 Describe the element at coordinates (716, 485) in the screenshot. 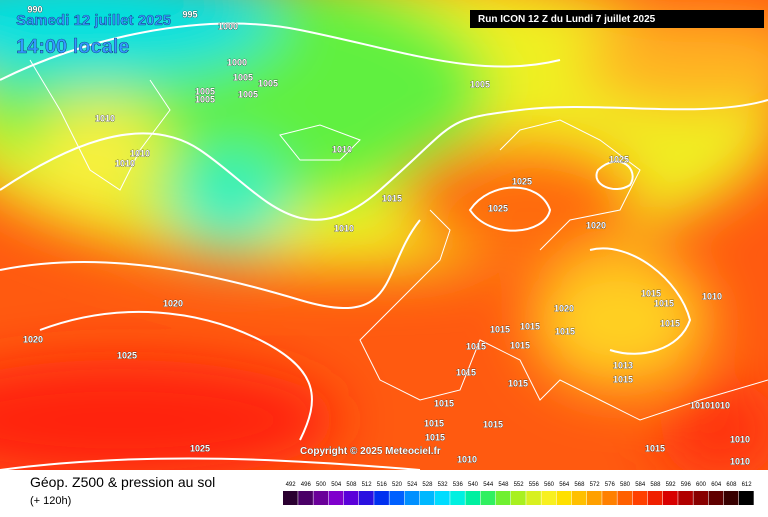

I see `scale-label: 604` at that location.